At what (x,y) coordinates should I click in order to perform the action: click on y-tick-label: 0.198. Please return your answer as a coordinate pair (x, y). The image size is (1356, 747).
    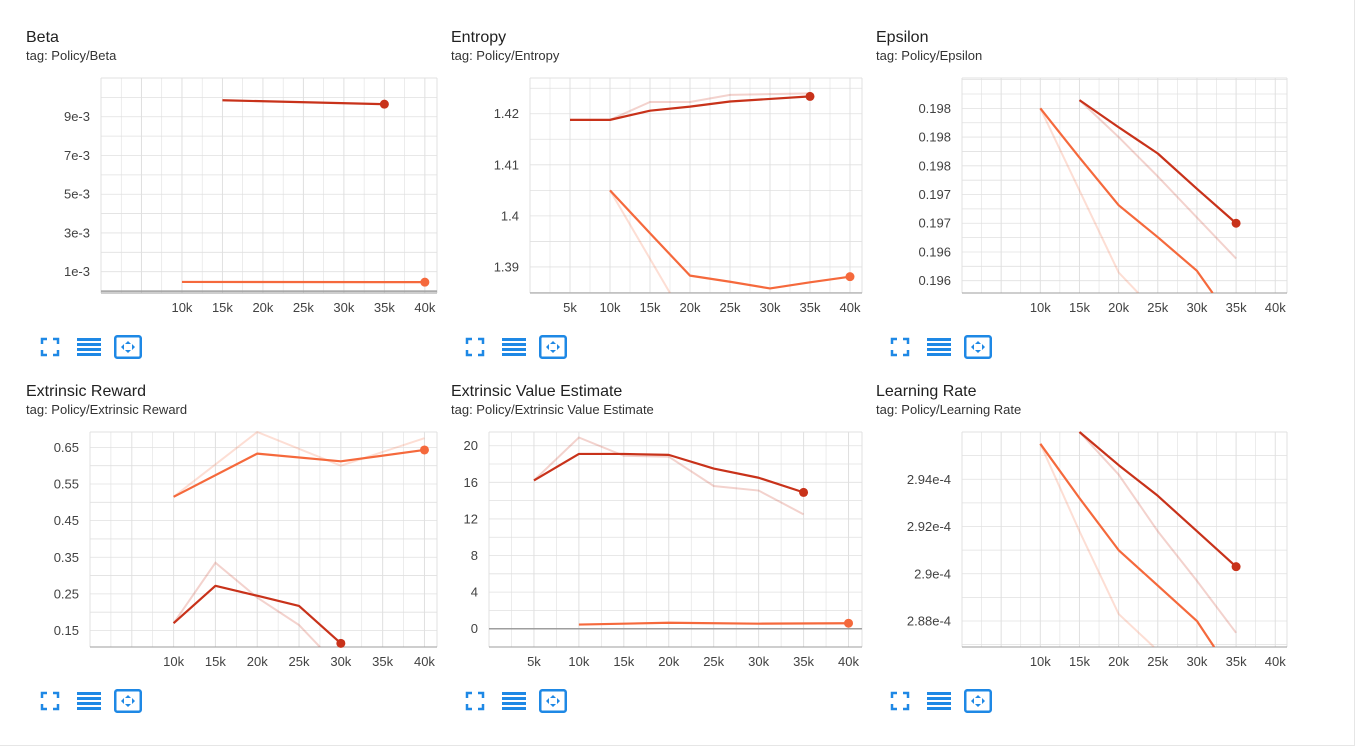
    Looking at the image, I should click on (934, 108).